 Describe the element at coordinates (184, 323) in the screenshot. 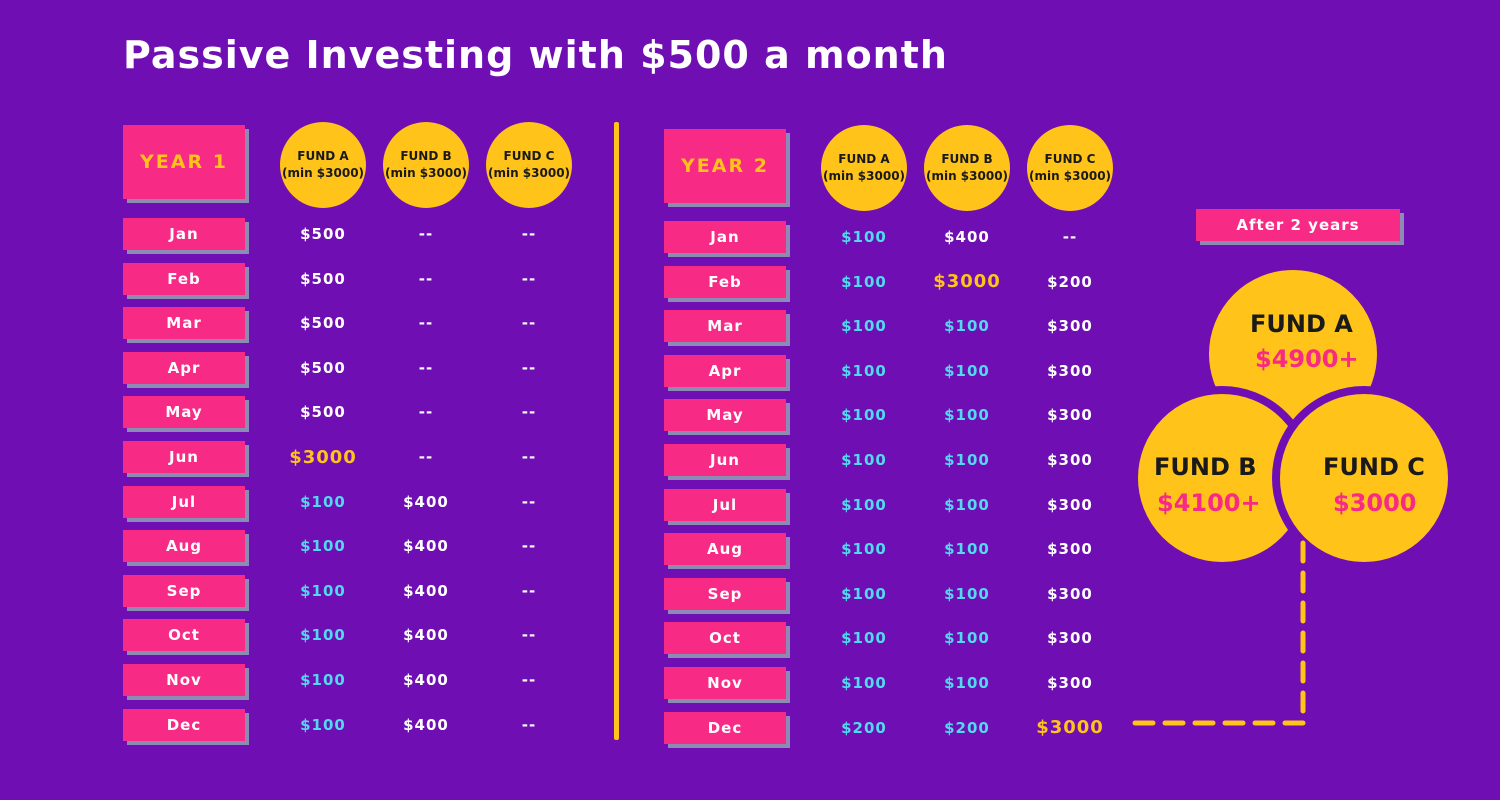

I see `year1-month-mar: Mar` at that location.